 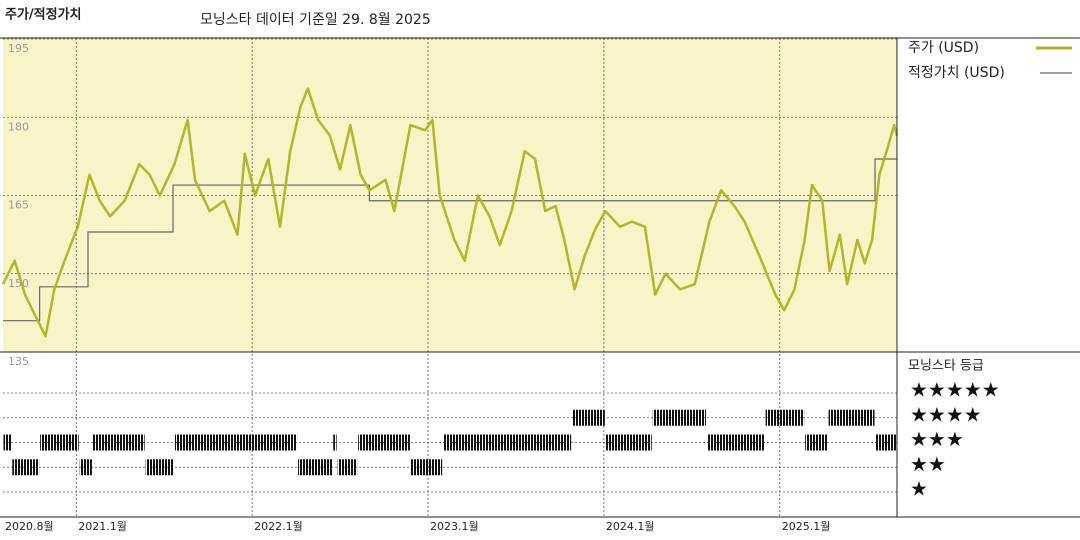 What do you see at coordinates (946, 366) in the screenshot?
I see `ratings-title: 모닝스타 등급` at bounding box center [946, 366].